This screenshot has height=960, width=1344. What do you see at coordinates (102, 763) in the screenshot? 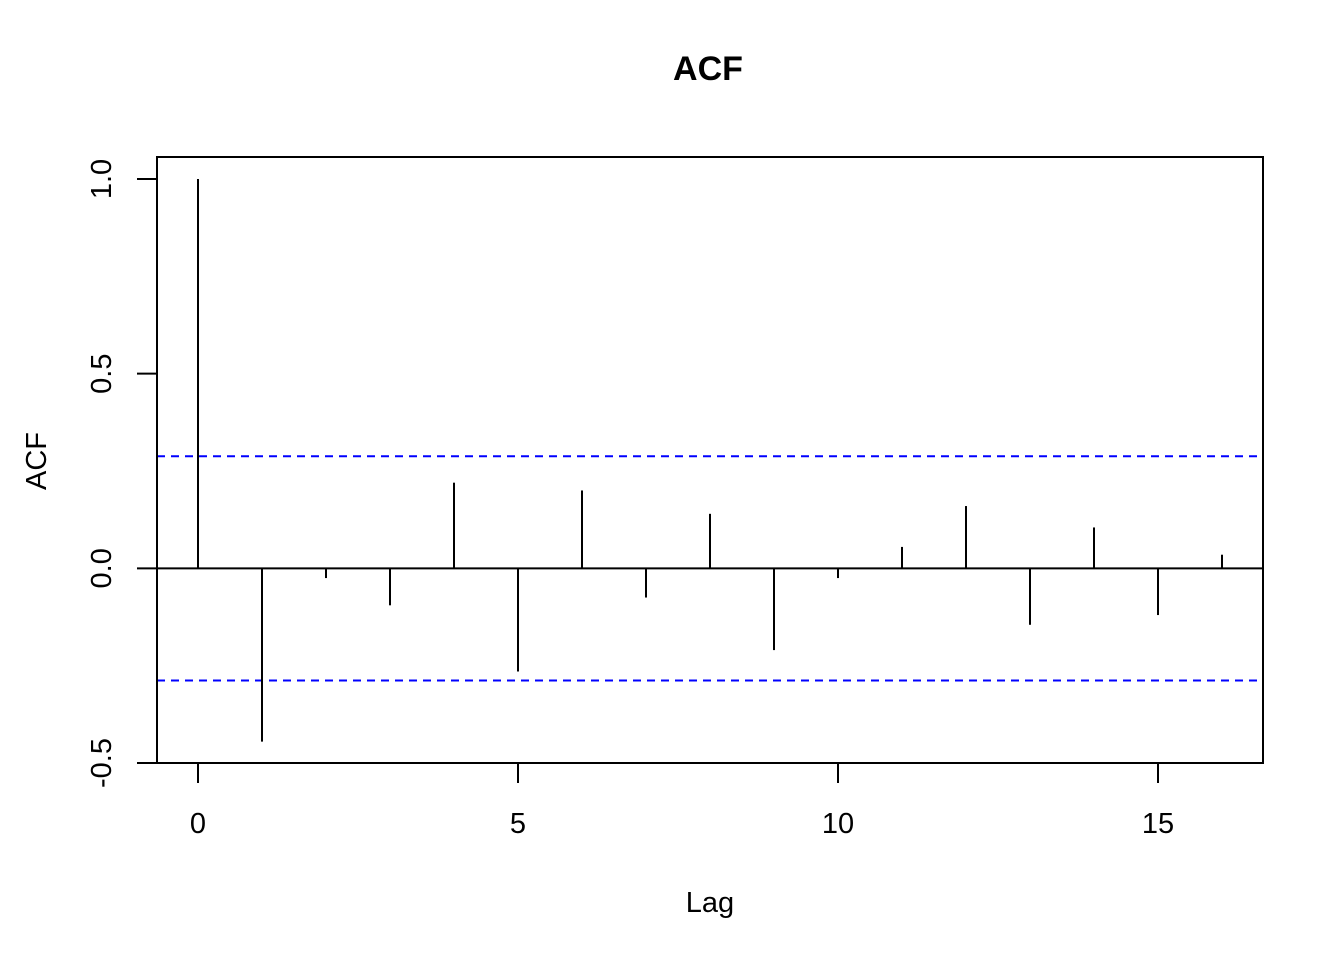
I see `y-tick-label: -0.5` at bounding box center [102, 763].